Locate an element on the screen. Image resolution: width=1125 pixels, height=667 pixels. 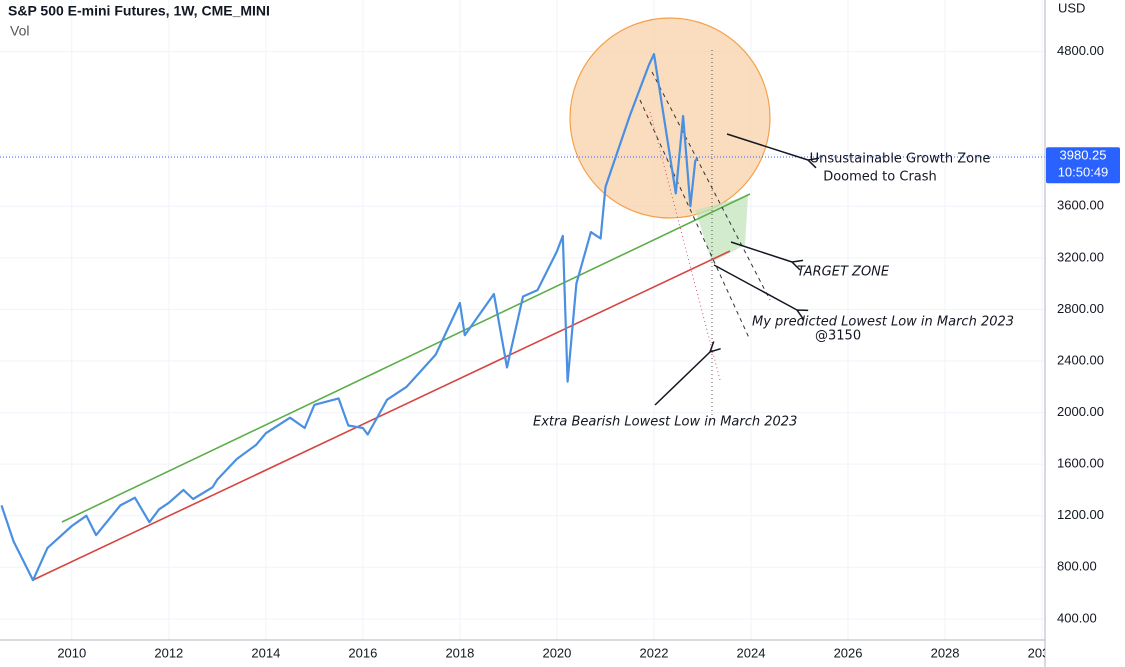
volume-label: Vol is located at coordinates (19, 31).